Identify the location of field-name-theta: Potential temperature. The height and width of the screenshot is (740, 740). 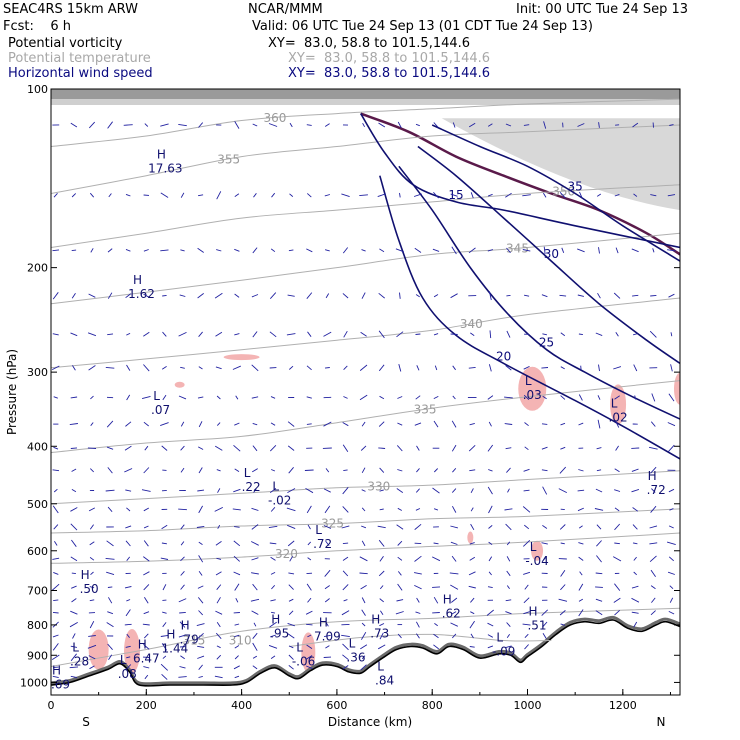
(79, 58).